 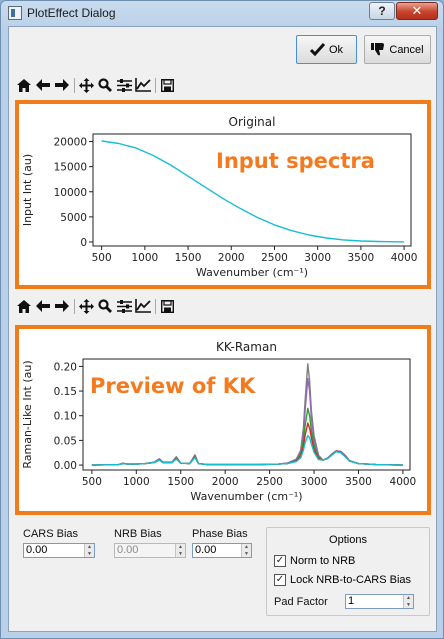 What do you see at coordinates (128, 550) in the screenshot?
I see `nrb-bias-value: 0.00` at bounding box center [128, 550].